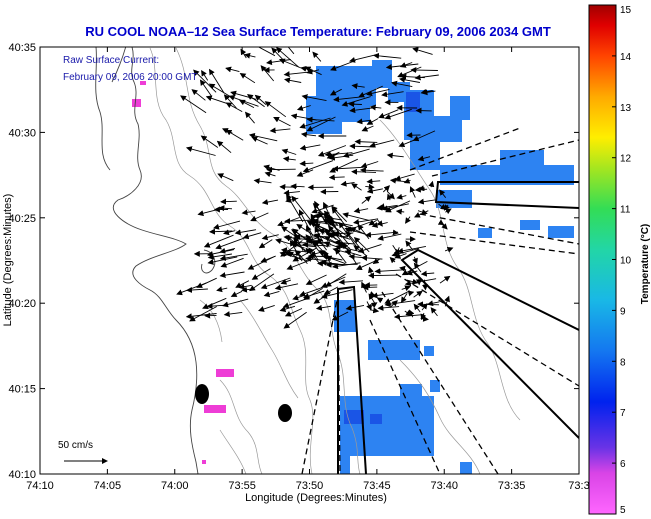 Image resolution: width=651 pixels, height=519 pixels. What do you see at coordinates (626, 261) in the screenshot?
I see `colorbar-tick-label: 10` at bounding box center [626, 261].